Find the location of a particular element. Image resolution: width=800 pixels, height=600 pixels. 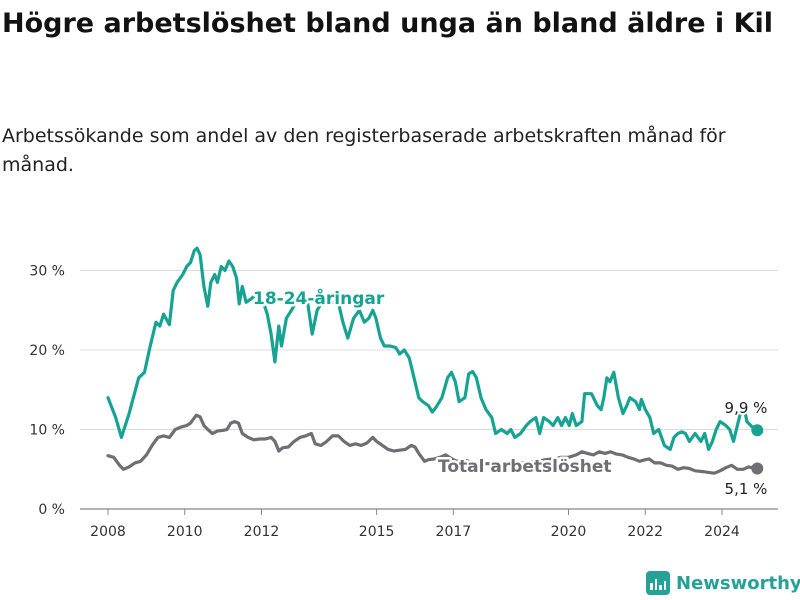

y-axis-labels: 0 % 10 % 20 % 30 % is located at coordinates (47, 391).